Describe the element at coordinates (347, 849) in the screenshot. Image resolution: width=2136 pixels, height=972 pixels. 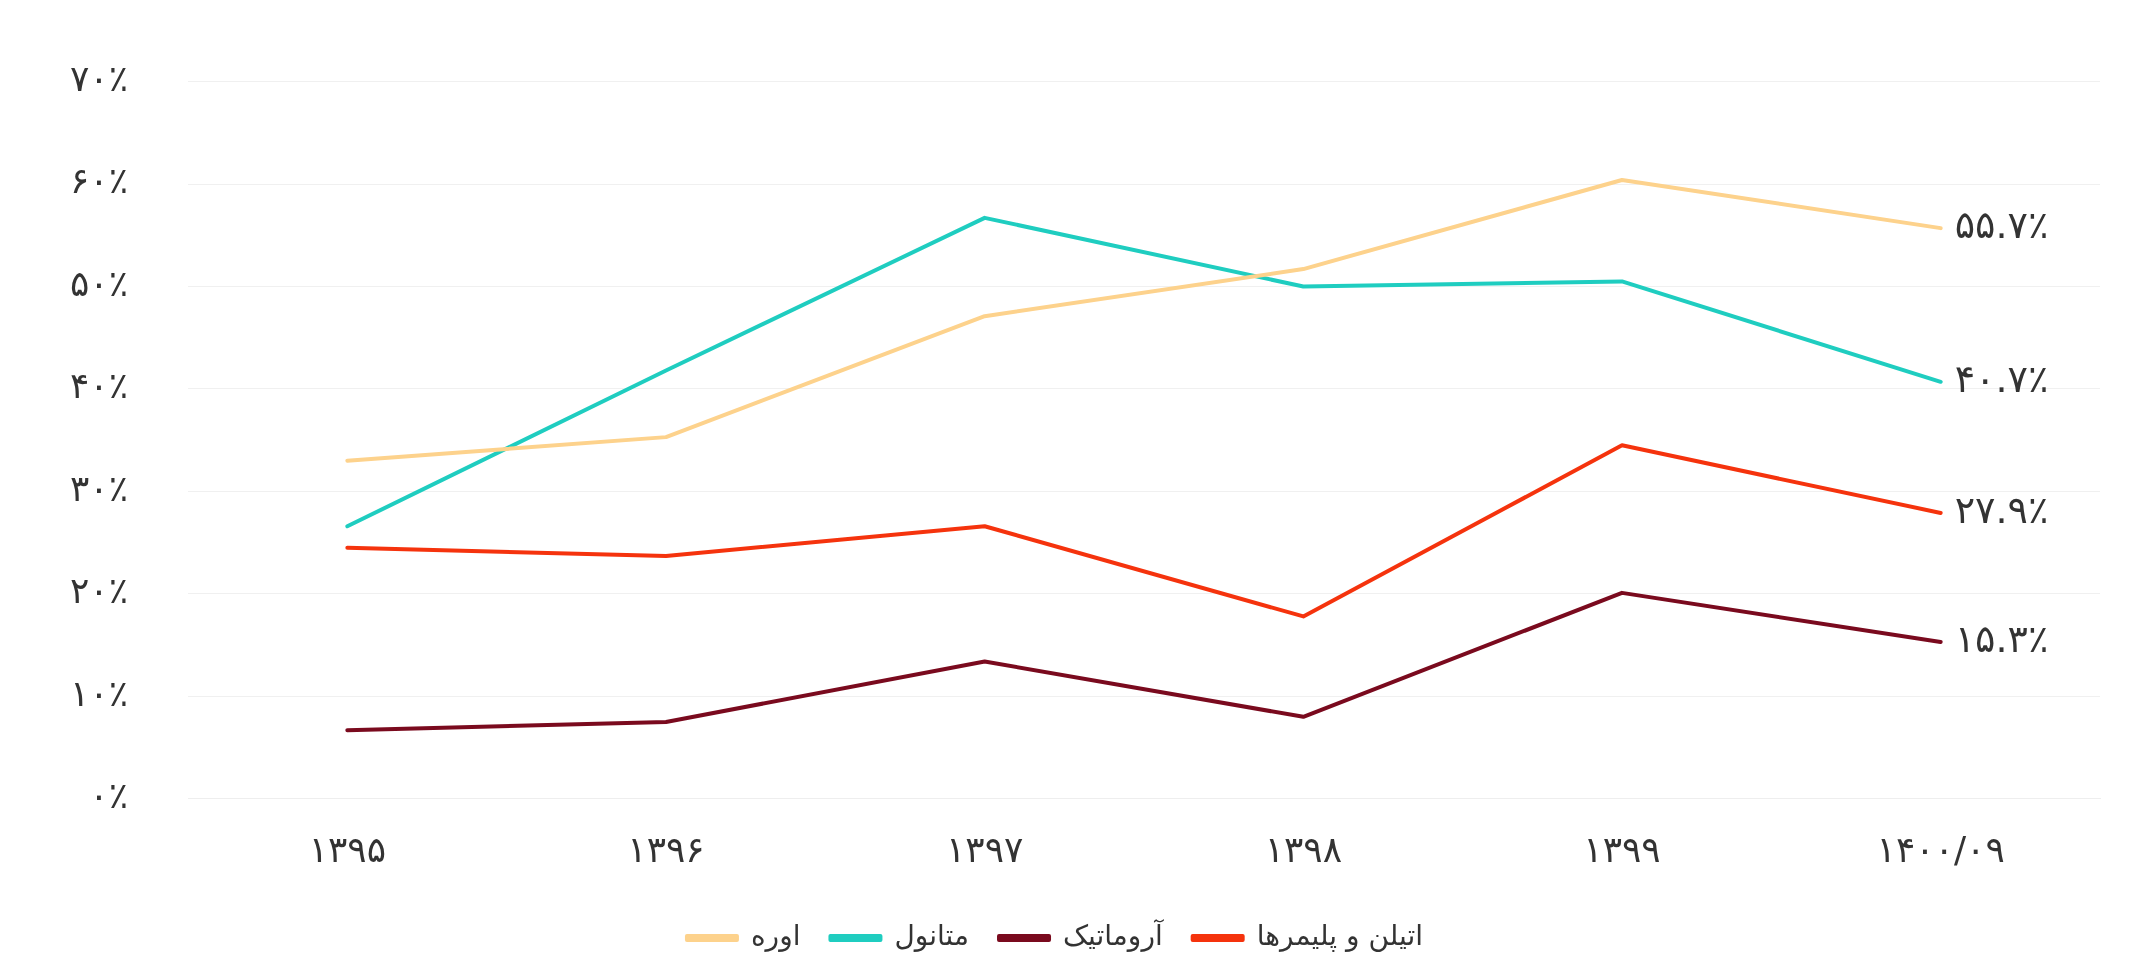
I see `x-tick-label: ۱۳۹۵` at that location.